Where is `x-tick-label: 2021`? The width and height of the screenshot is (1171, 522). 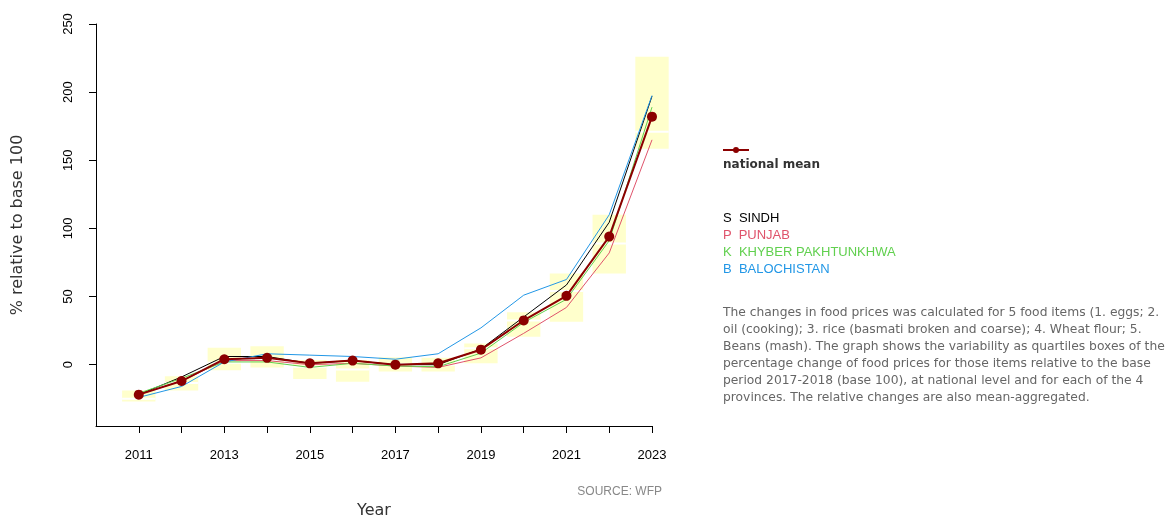
x-tick-label: 2021 is located at coordinates (566, 454).